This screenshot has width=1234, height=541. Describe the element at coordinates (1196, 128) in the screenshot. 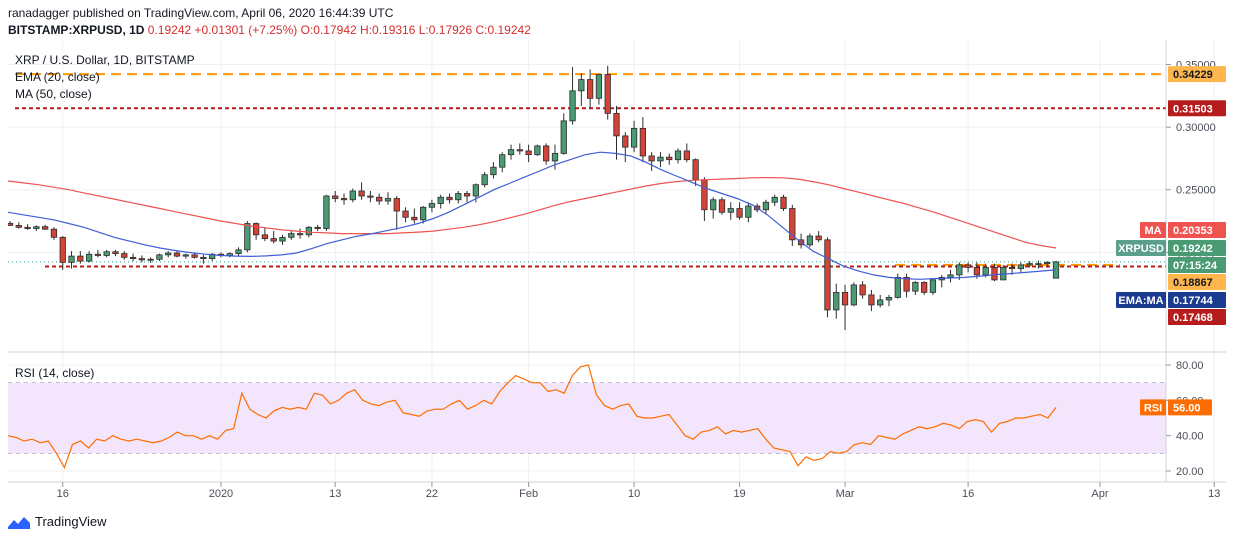

I see `y-tick-label: 0.30000` at that location.